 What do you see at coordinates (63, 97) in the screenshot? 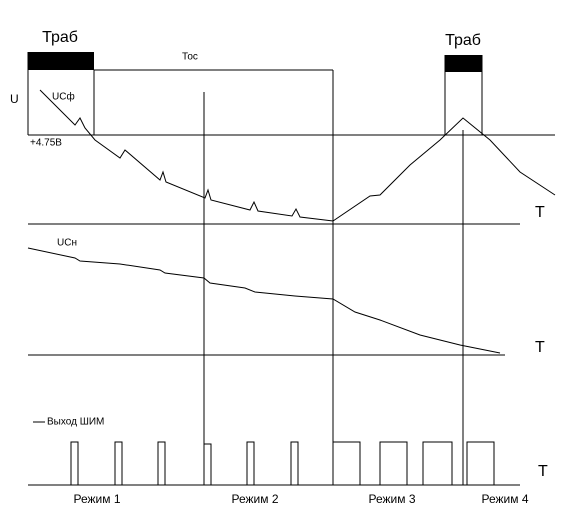
I see `trace-label: UCф` at bounding box center [63, 97].